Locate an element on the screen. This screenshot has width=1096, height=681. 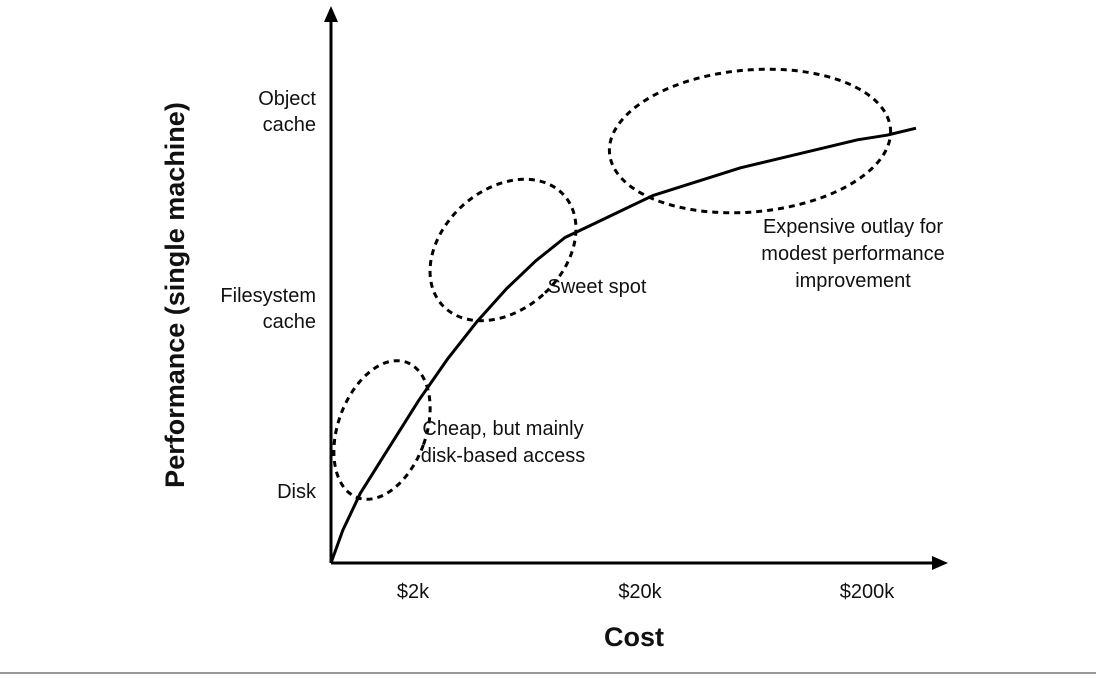
x-tick-label: $2k is located at coordinates (413, 592).